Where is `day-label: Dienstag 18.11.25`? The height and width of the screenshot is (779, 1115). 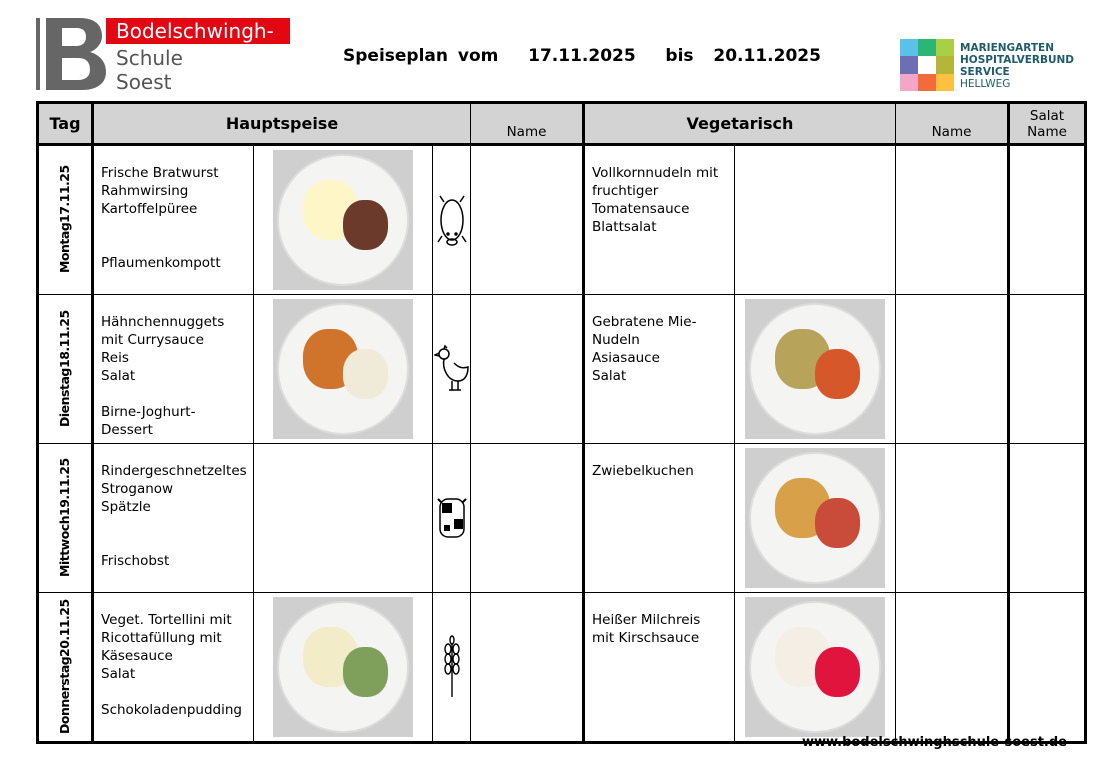 day-label: Dienstag 18.11.25 is located at coordinates (64, 368).